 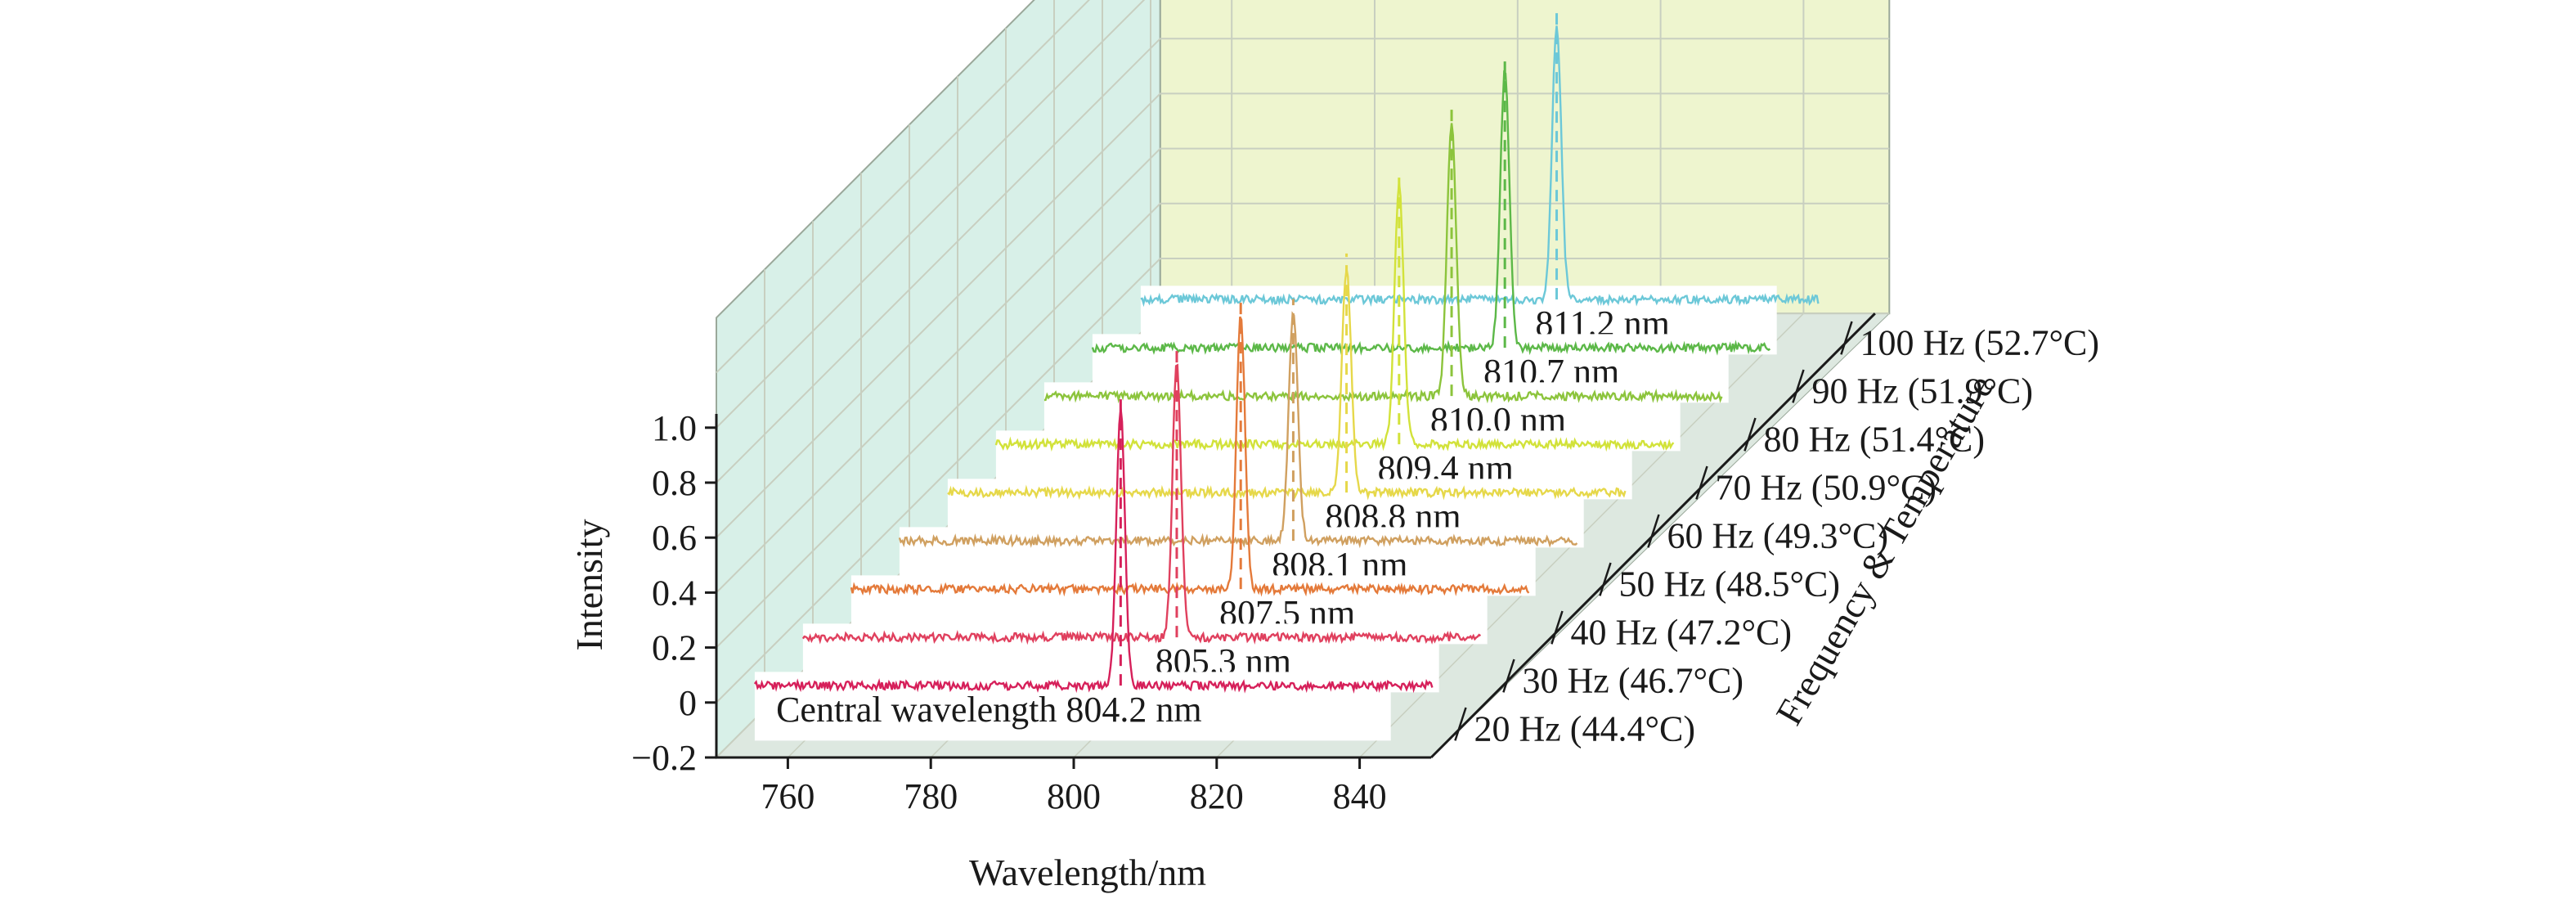 I want to click on y-tick-label: 1.0, so click(x=674, y=428).